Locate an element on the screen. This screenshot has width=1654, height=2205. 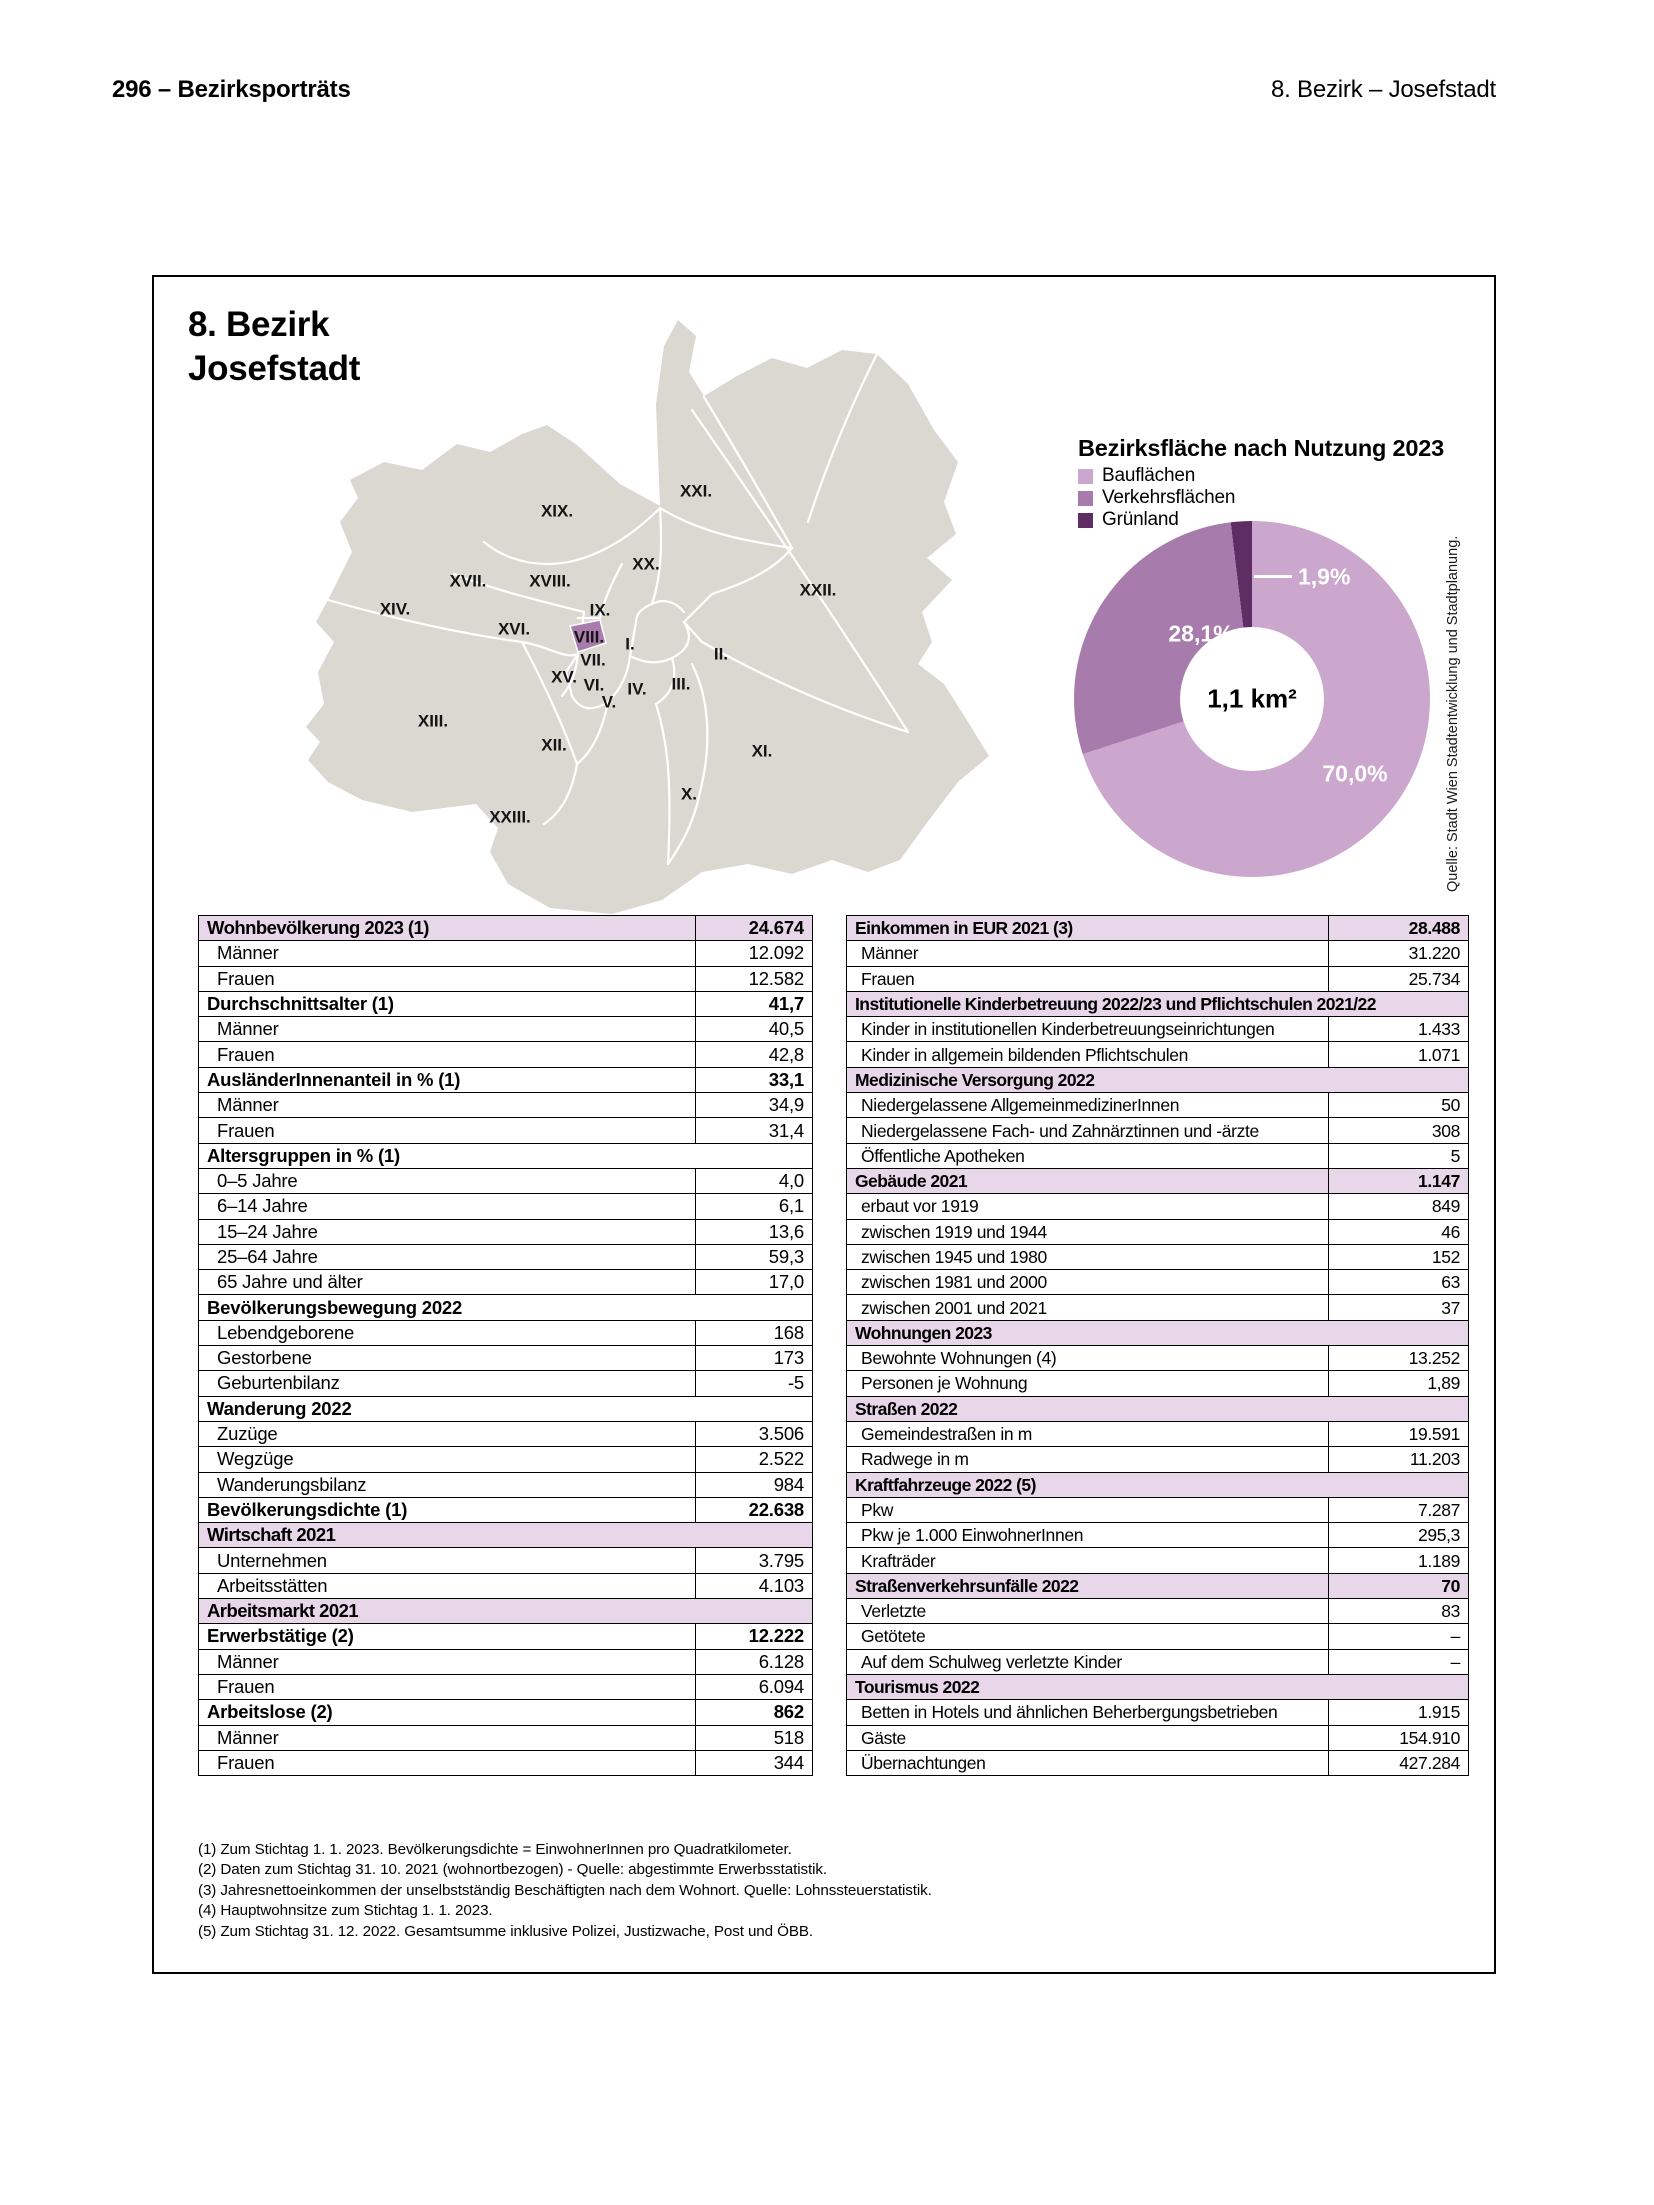
table-row: 0–5 Jahre 4,0 is located at coordinates (505, 1181).